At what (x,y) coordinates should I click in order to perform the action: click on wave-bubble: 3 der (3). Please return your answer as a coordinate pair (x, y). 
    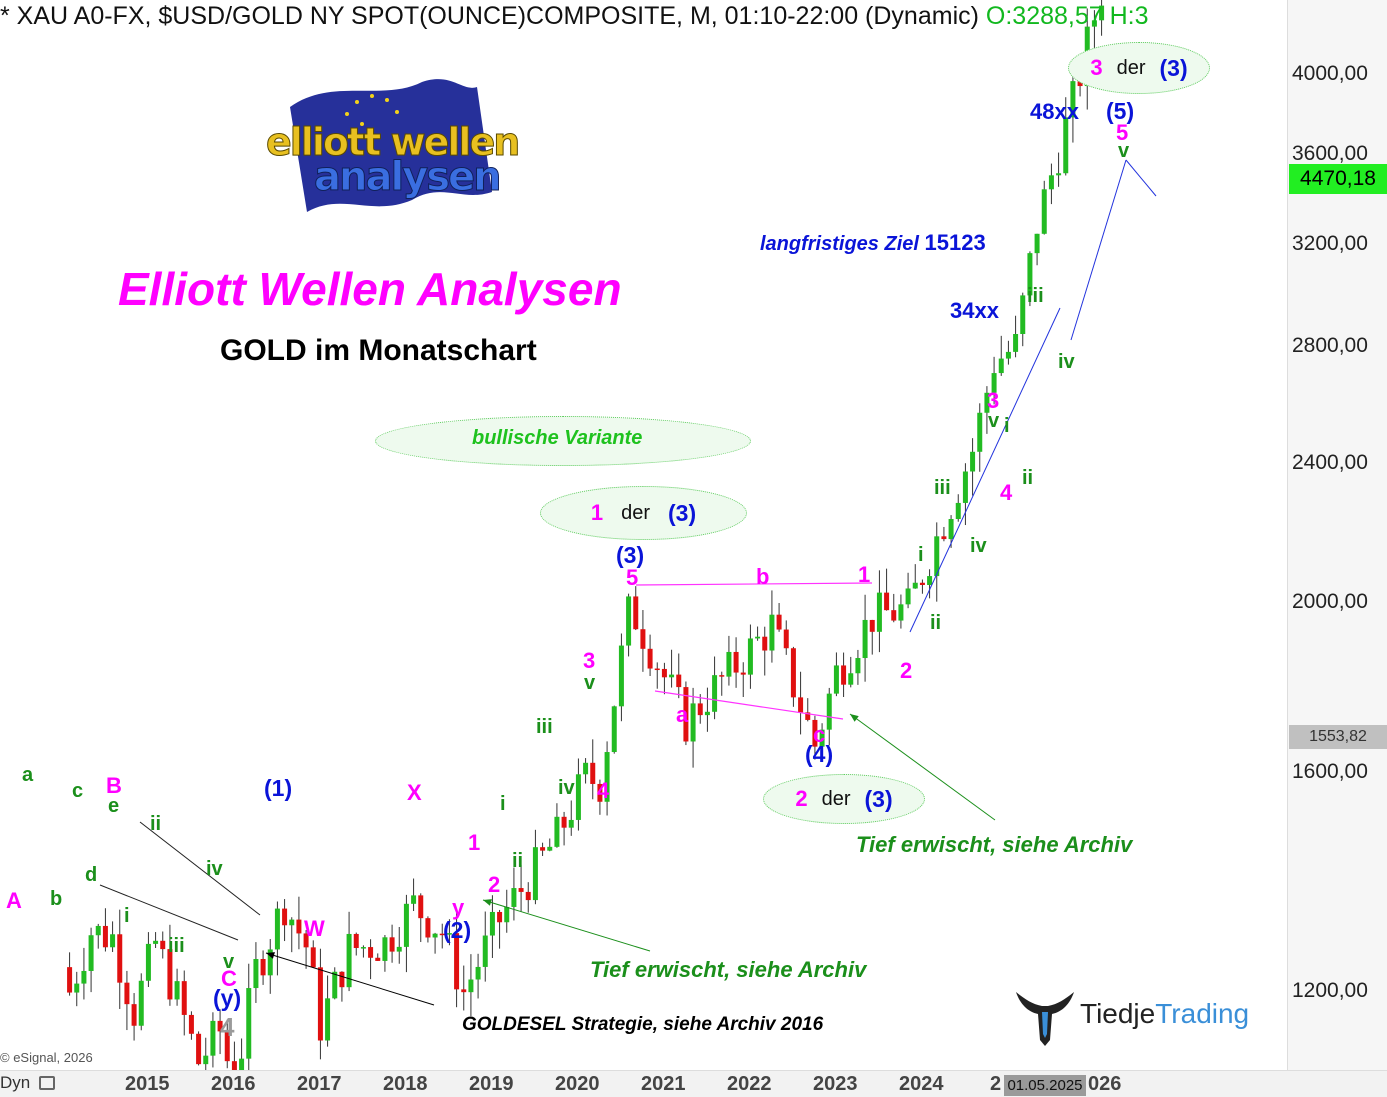
    Looking at the image, I should click on (1139, 68).